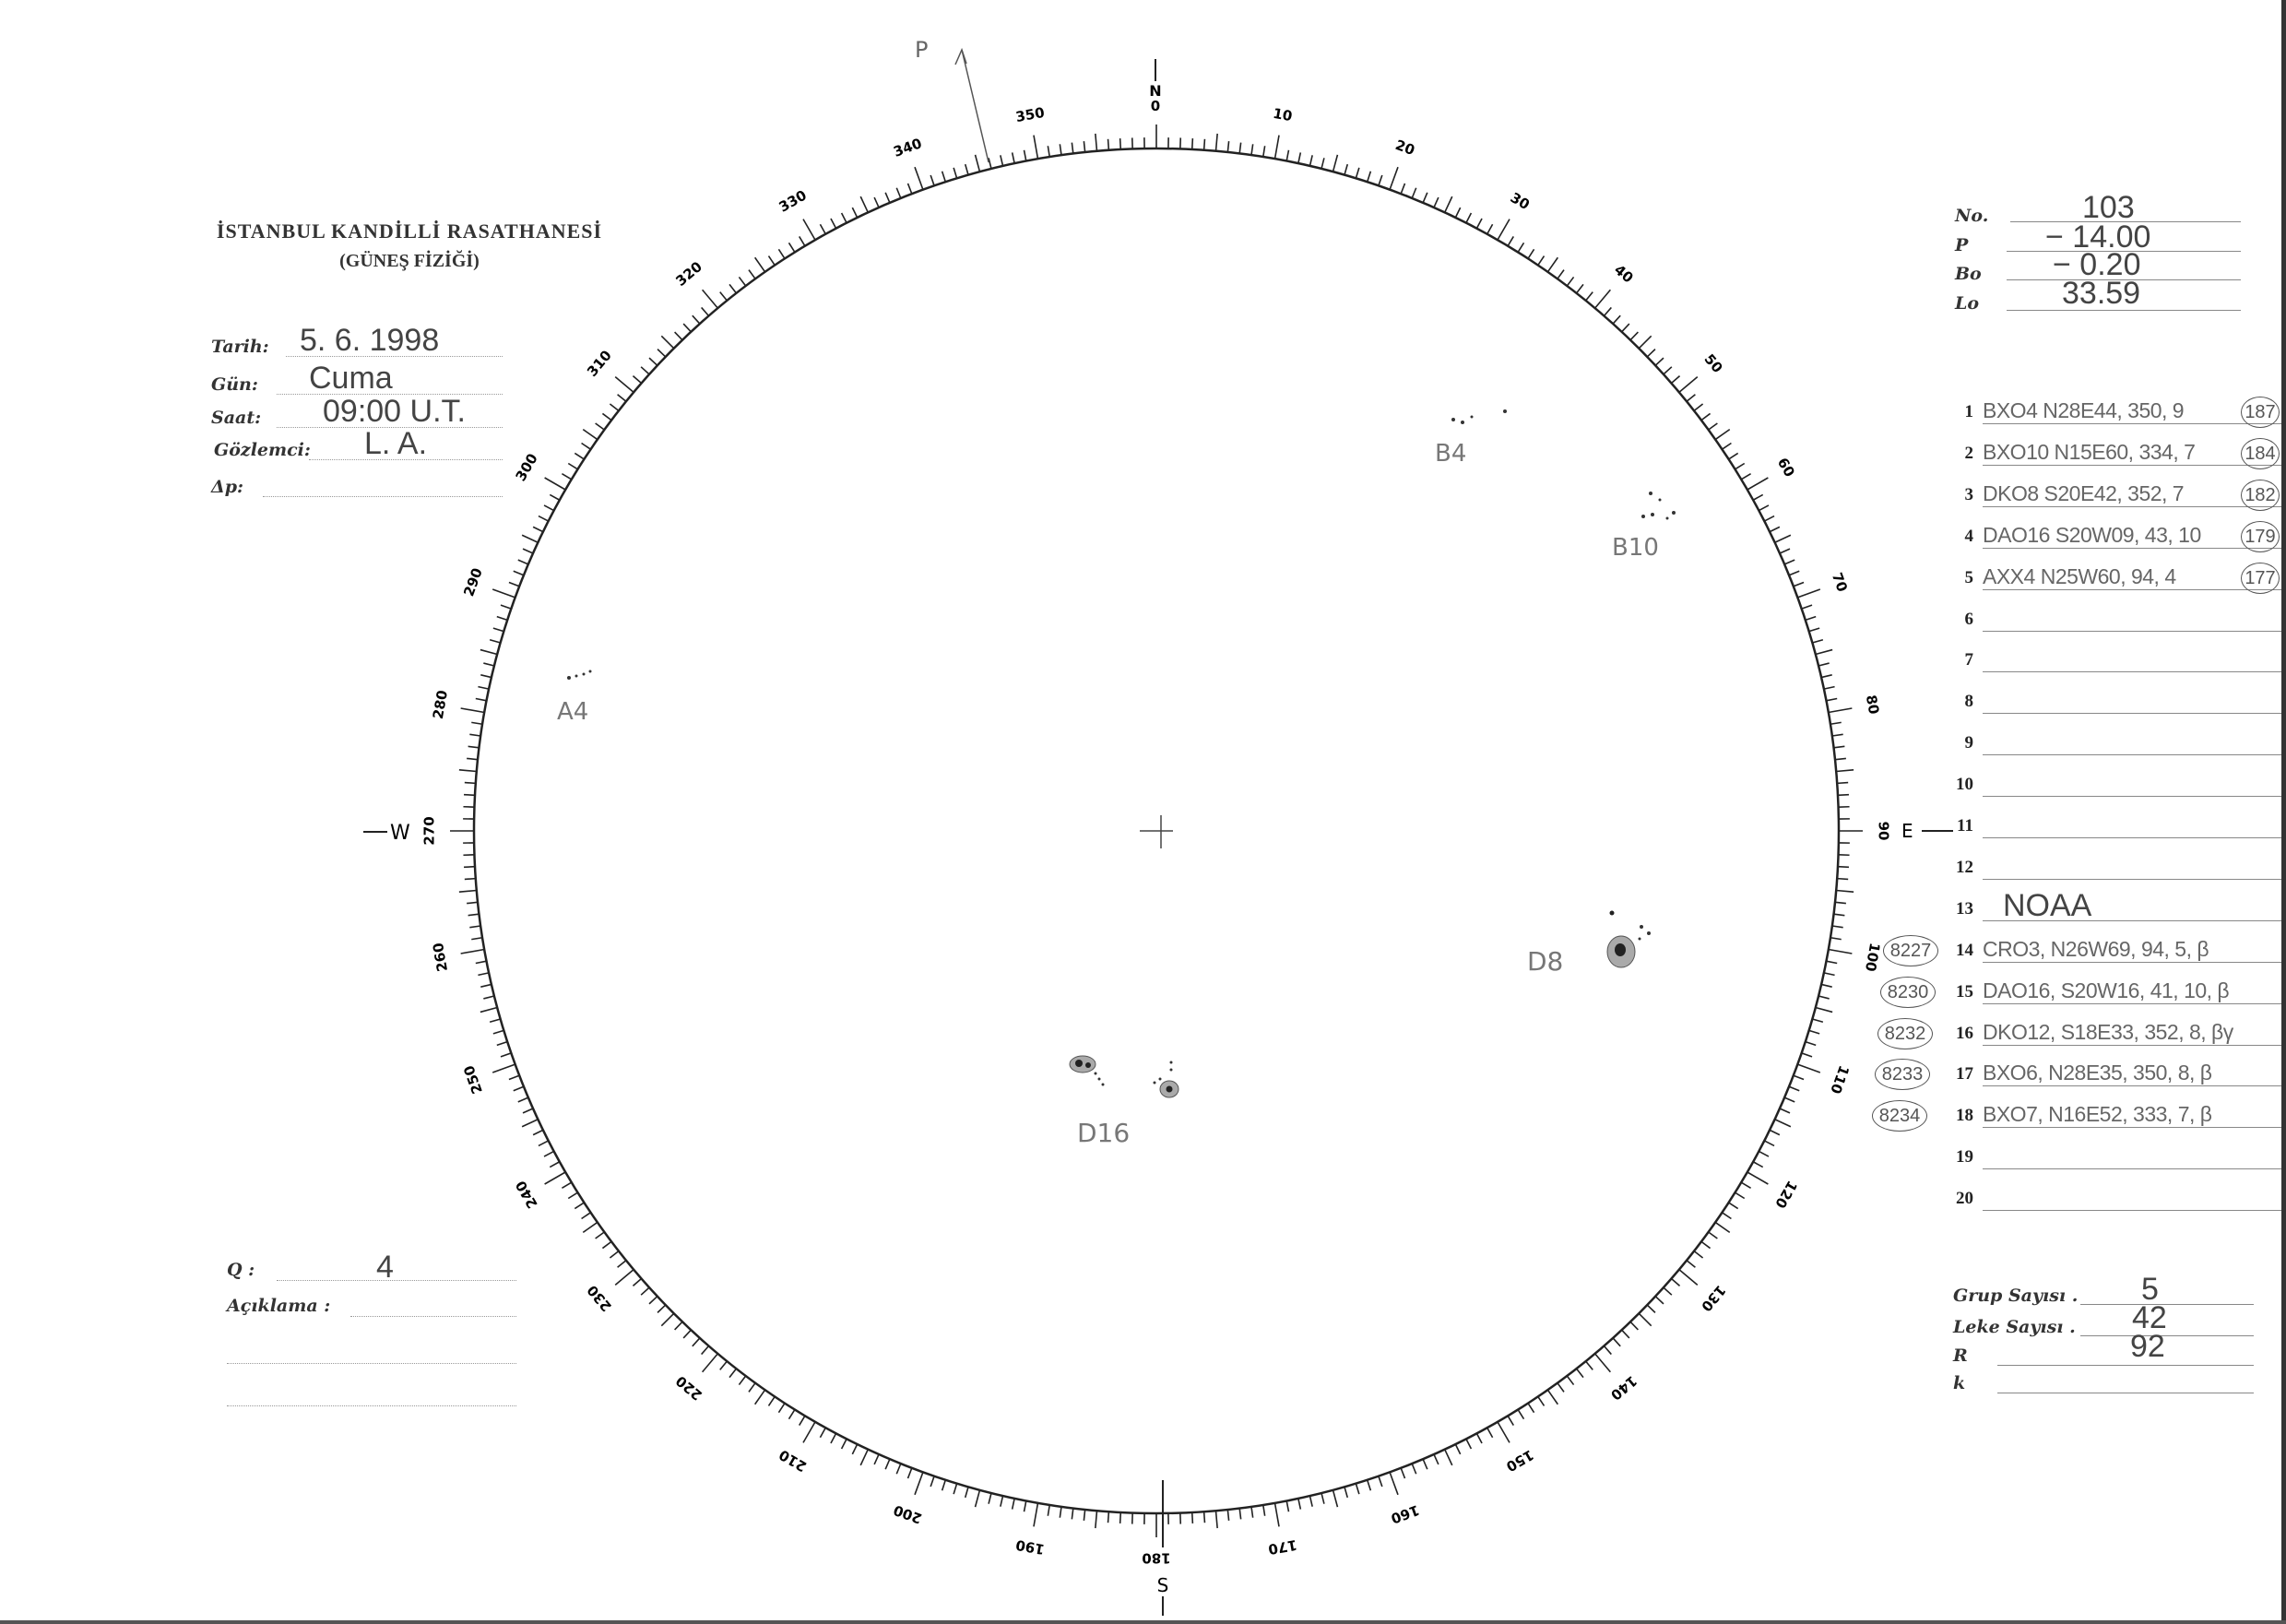 The image size is (2286, 1624). Describe the element at coordinates (599, 363) in the screenshot. I see `degree-label: 310` at that location.